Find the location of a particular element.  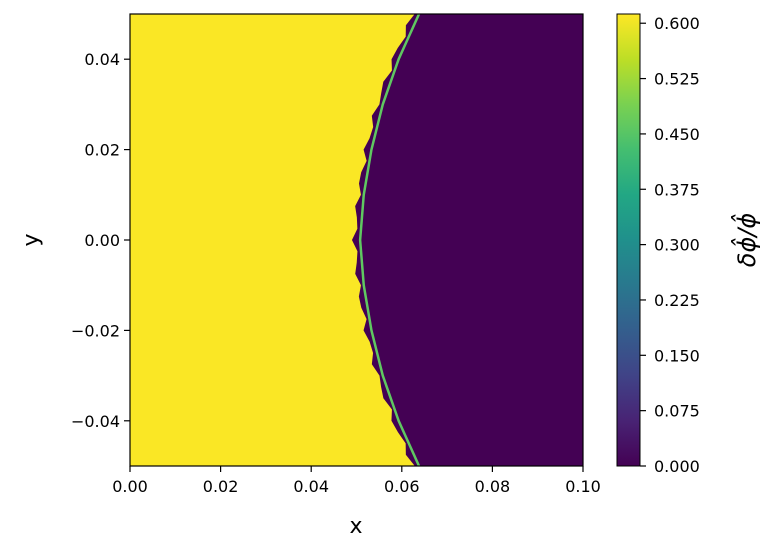

colorbar-tick-label: 0.300 is located at coordinates (677, 245).